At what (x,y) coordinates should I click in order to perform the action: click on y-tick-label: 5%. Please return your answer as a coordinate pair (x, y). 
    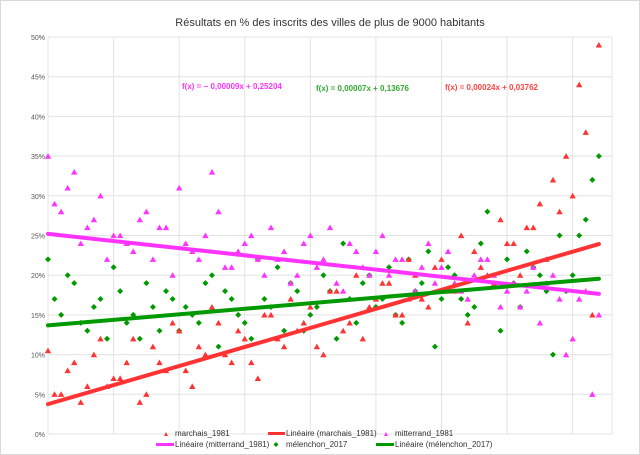
    Looking at the image, I should click on (40, 395).